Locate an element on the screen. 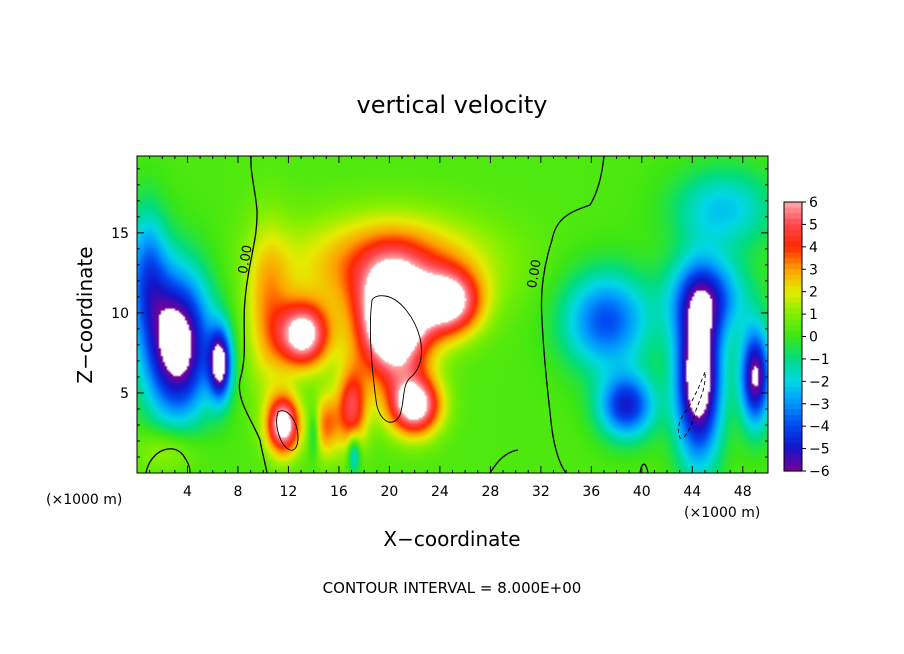 This screenshot has height=654, width=904. contour-label-0: 0.00 is located at coordinates (246, 259).